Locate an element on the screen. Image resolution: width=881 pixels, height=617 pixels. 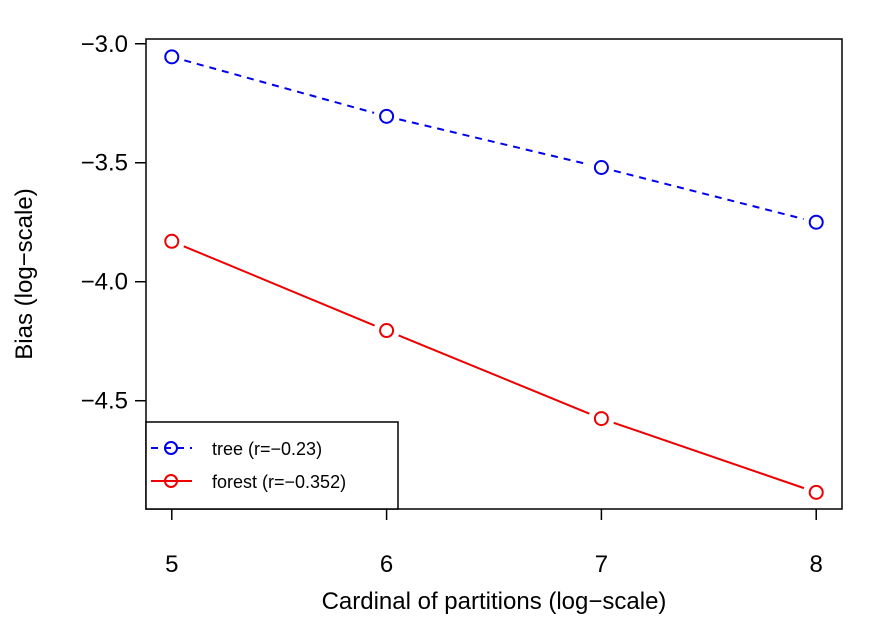
y-tick-label: −4.0 is located at coordinates (104, 282).